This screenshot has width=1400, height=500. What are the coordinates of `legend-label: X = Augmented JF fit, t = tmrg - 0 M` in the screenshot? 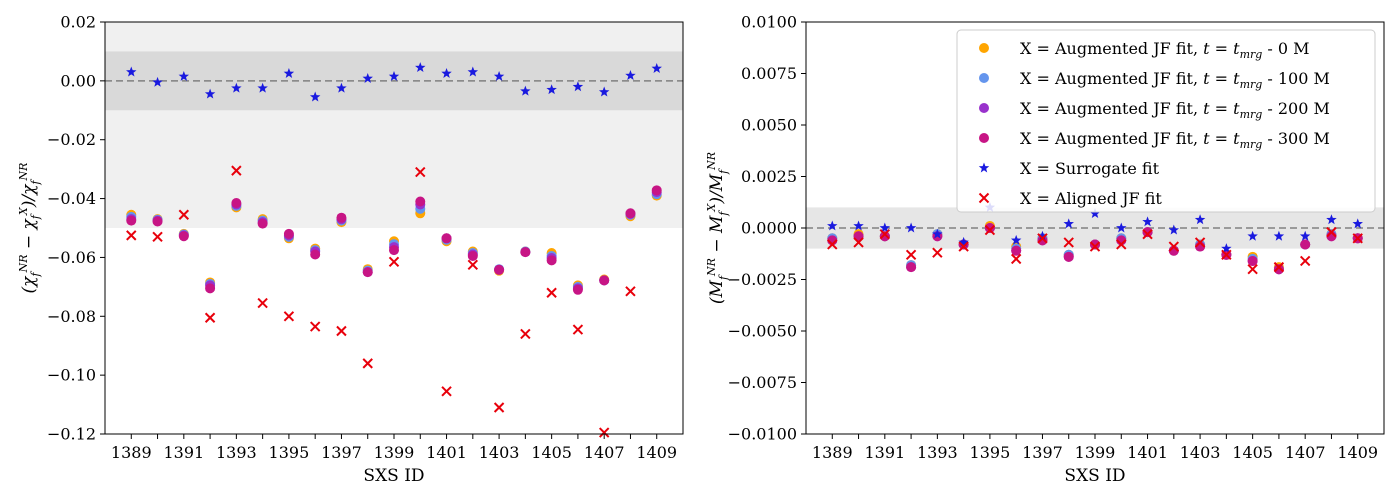 It's located at (1165, 50).